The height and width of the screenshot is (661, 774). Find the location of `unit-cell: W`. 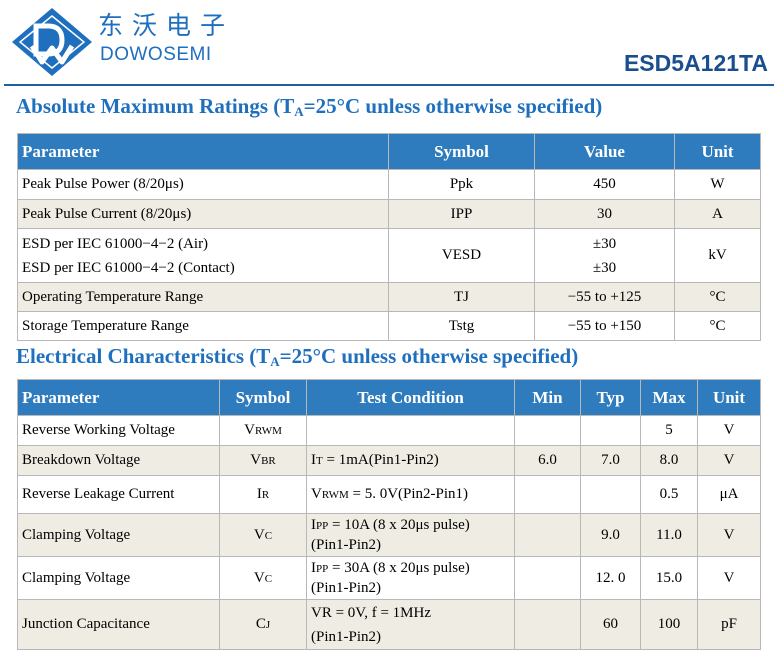

unit-cell: W is located at coordinates (717, 184).